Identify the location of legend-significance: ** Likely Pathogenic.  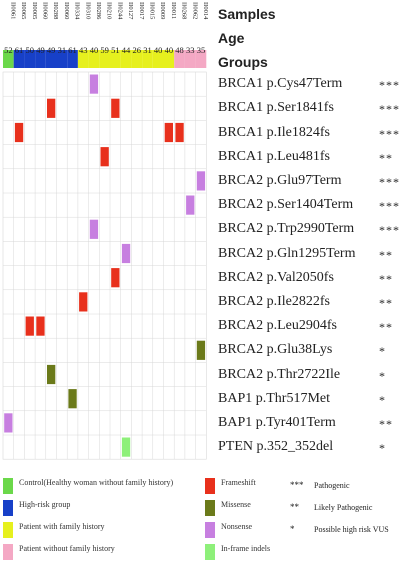
(331, 507).